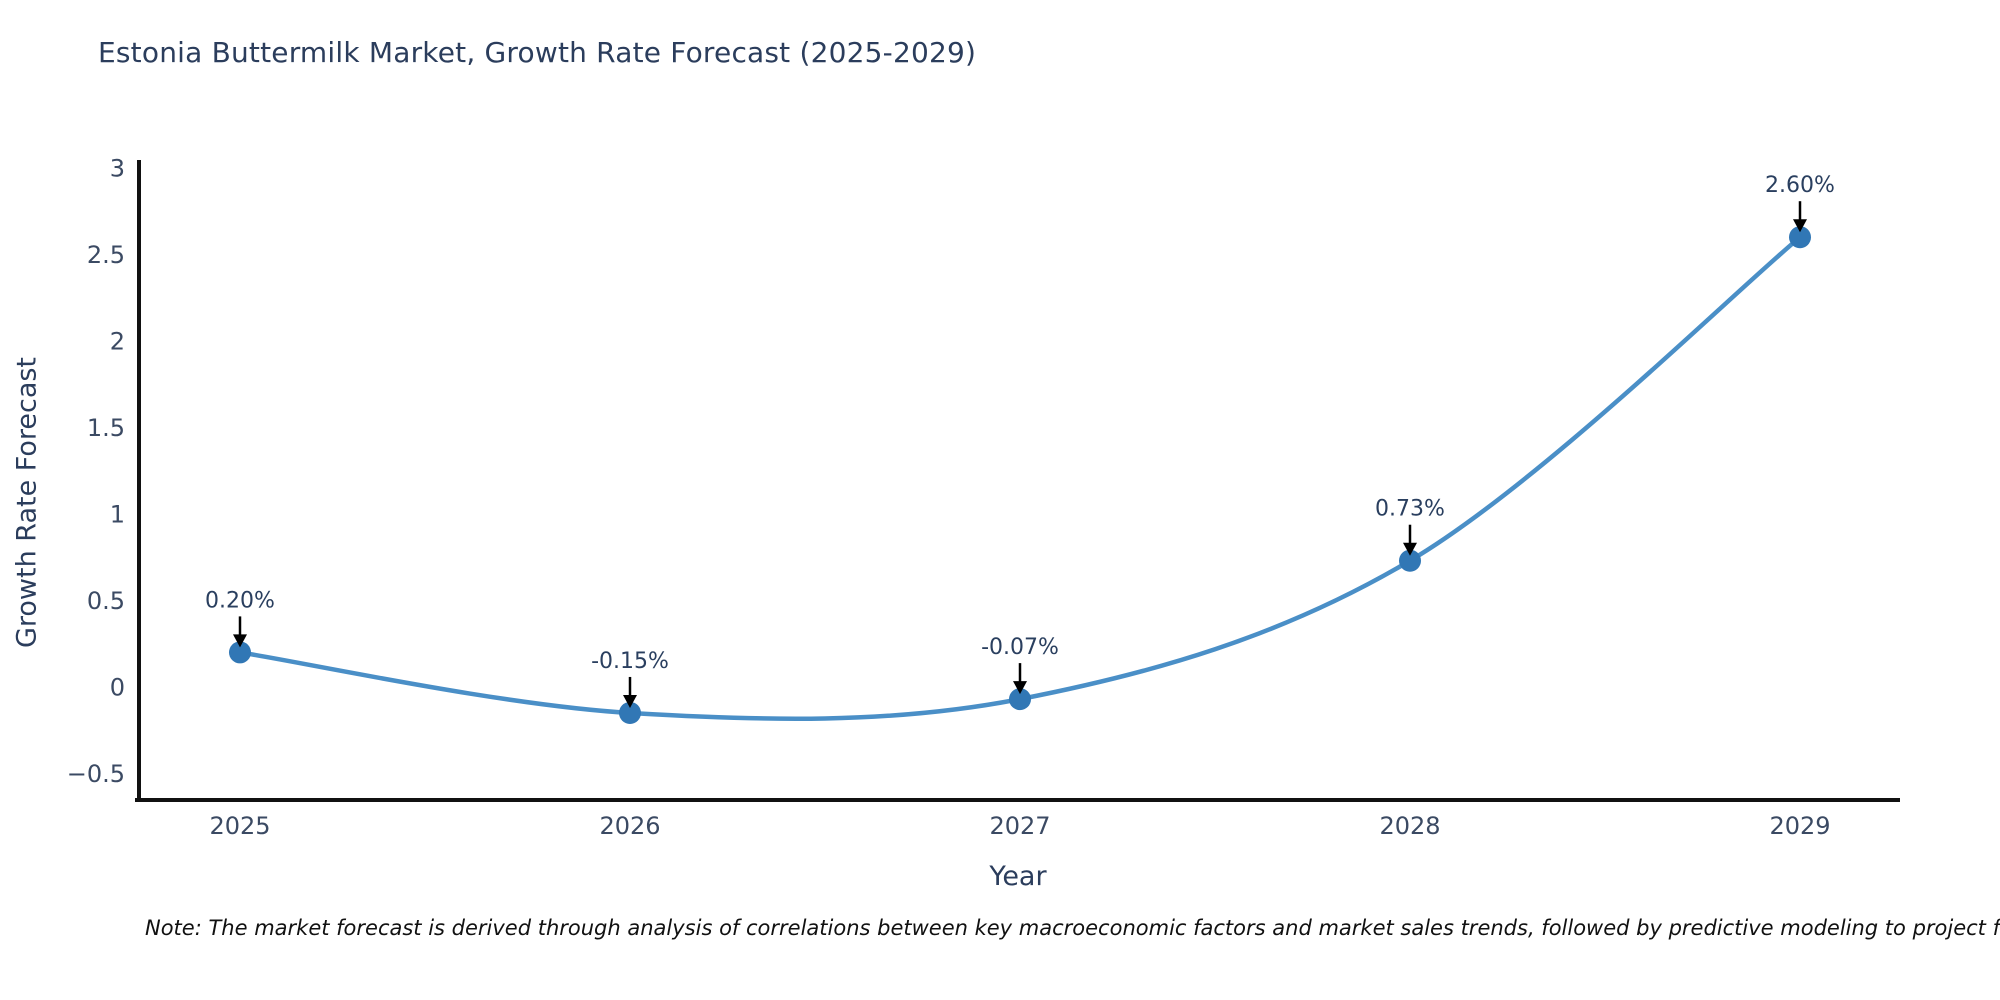  What do you see at coordinates (117, 687) in the screenshot?
I see `y-tick-label: 0` at bounding box center [117, 687].